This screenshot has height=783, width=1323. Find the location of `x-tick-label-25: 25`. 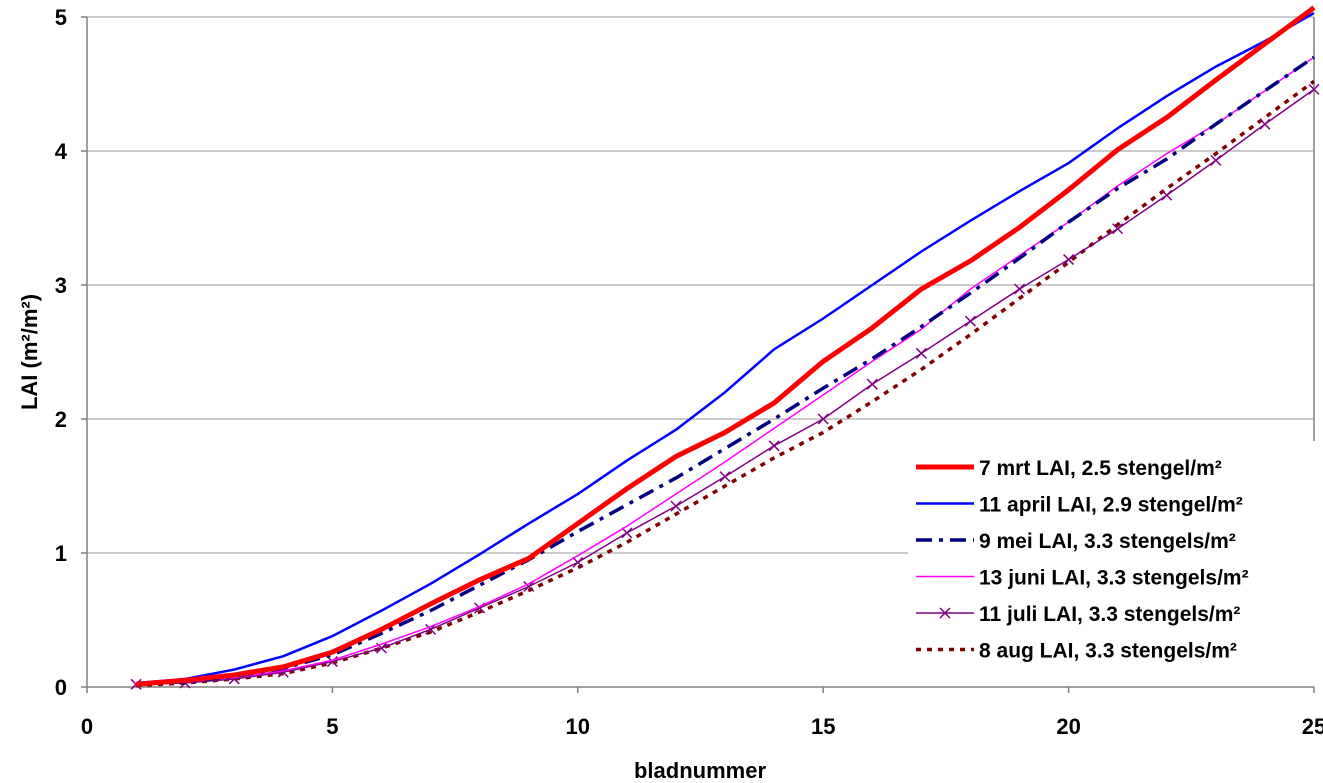

x-tick-label-25: 25 is located at coordinates (1312, 726).